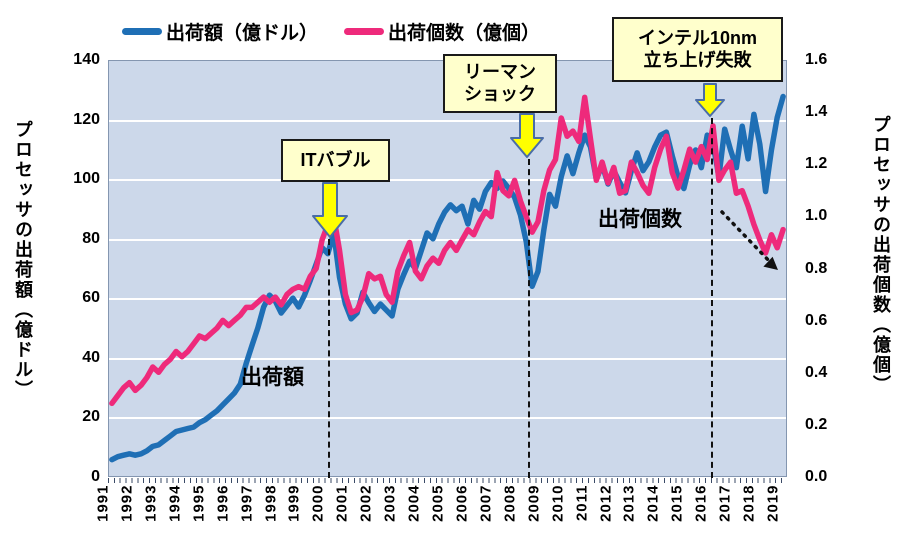  Describe the element at coordinates (677, 503) in the screenshot. I see `xtick-year-2015: 2015` at that location.